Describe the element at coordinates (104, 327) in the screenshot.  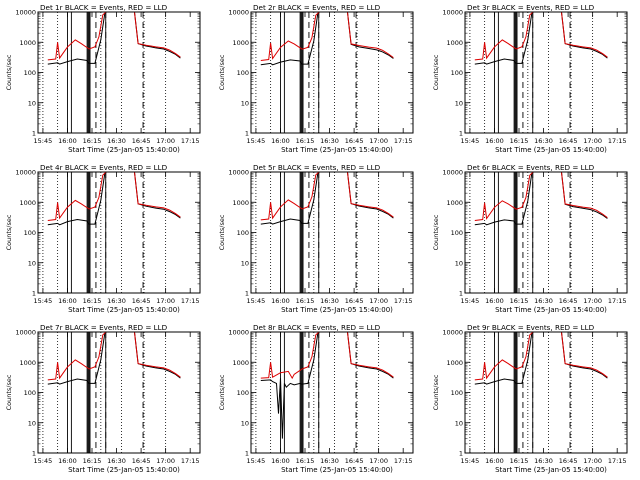
I see `panel-title: Det 7r BLACK = Events, RED = LLD` at that location.